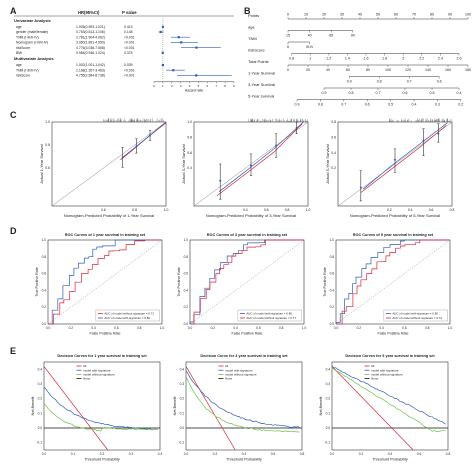  I want to click on decision-ytick: 0.1, so click(182, 413).